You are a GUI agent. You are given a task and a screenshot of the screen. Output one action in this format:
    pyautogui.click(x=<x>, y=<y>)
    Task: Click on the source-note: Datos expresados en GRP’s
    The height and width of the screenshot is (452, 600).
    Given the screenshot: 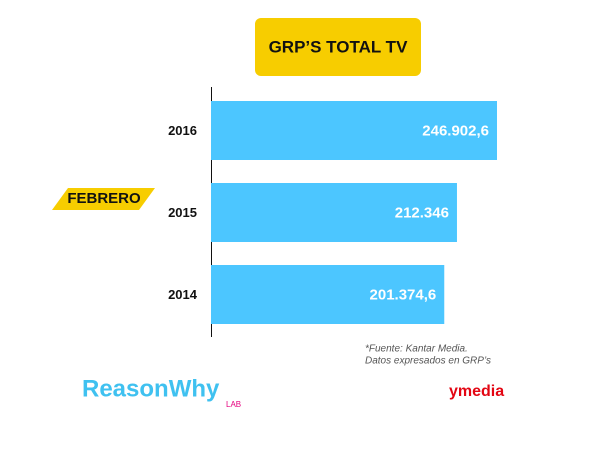 What is the action you would take?
    pyautogui.click(x=428, y=361)
    